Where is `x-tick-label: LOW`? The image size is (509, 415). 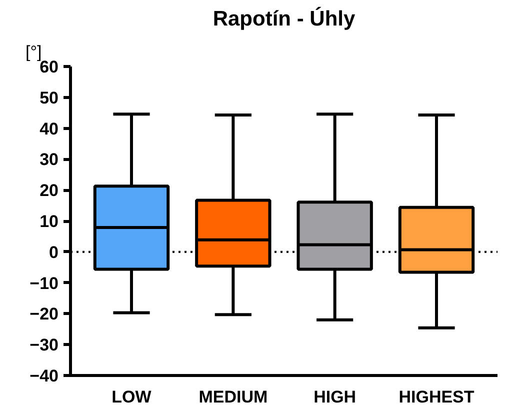
x-tick-label: LOW is located at coordinates (132, 397).